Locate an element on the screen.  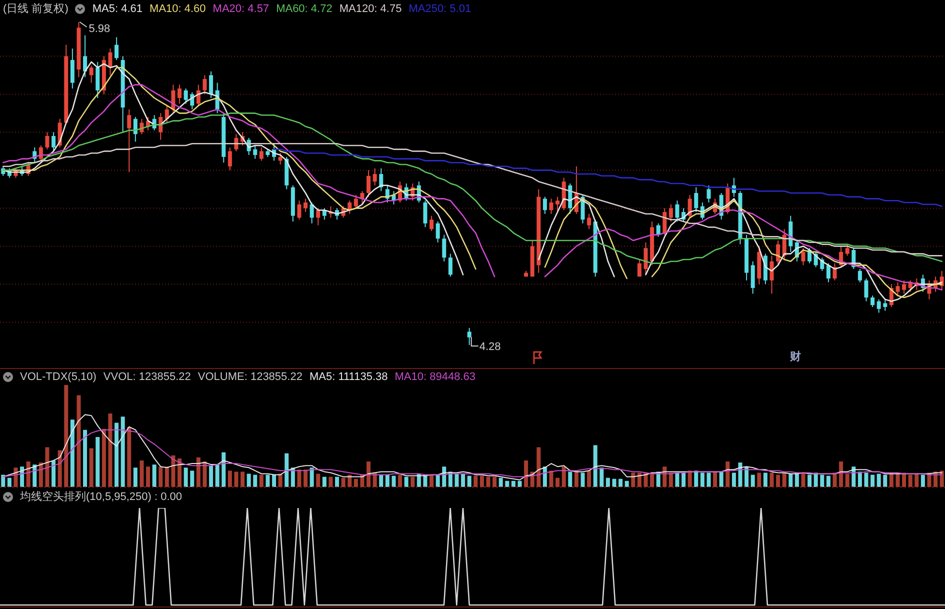
text: MA20: 4.57 is located at coordinates (241, 9).